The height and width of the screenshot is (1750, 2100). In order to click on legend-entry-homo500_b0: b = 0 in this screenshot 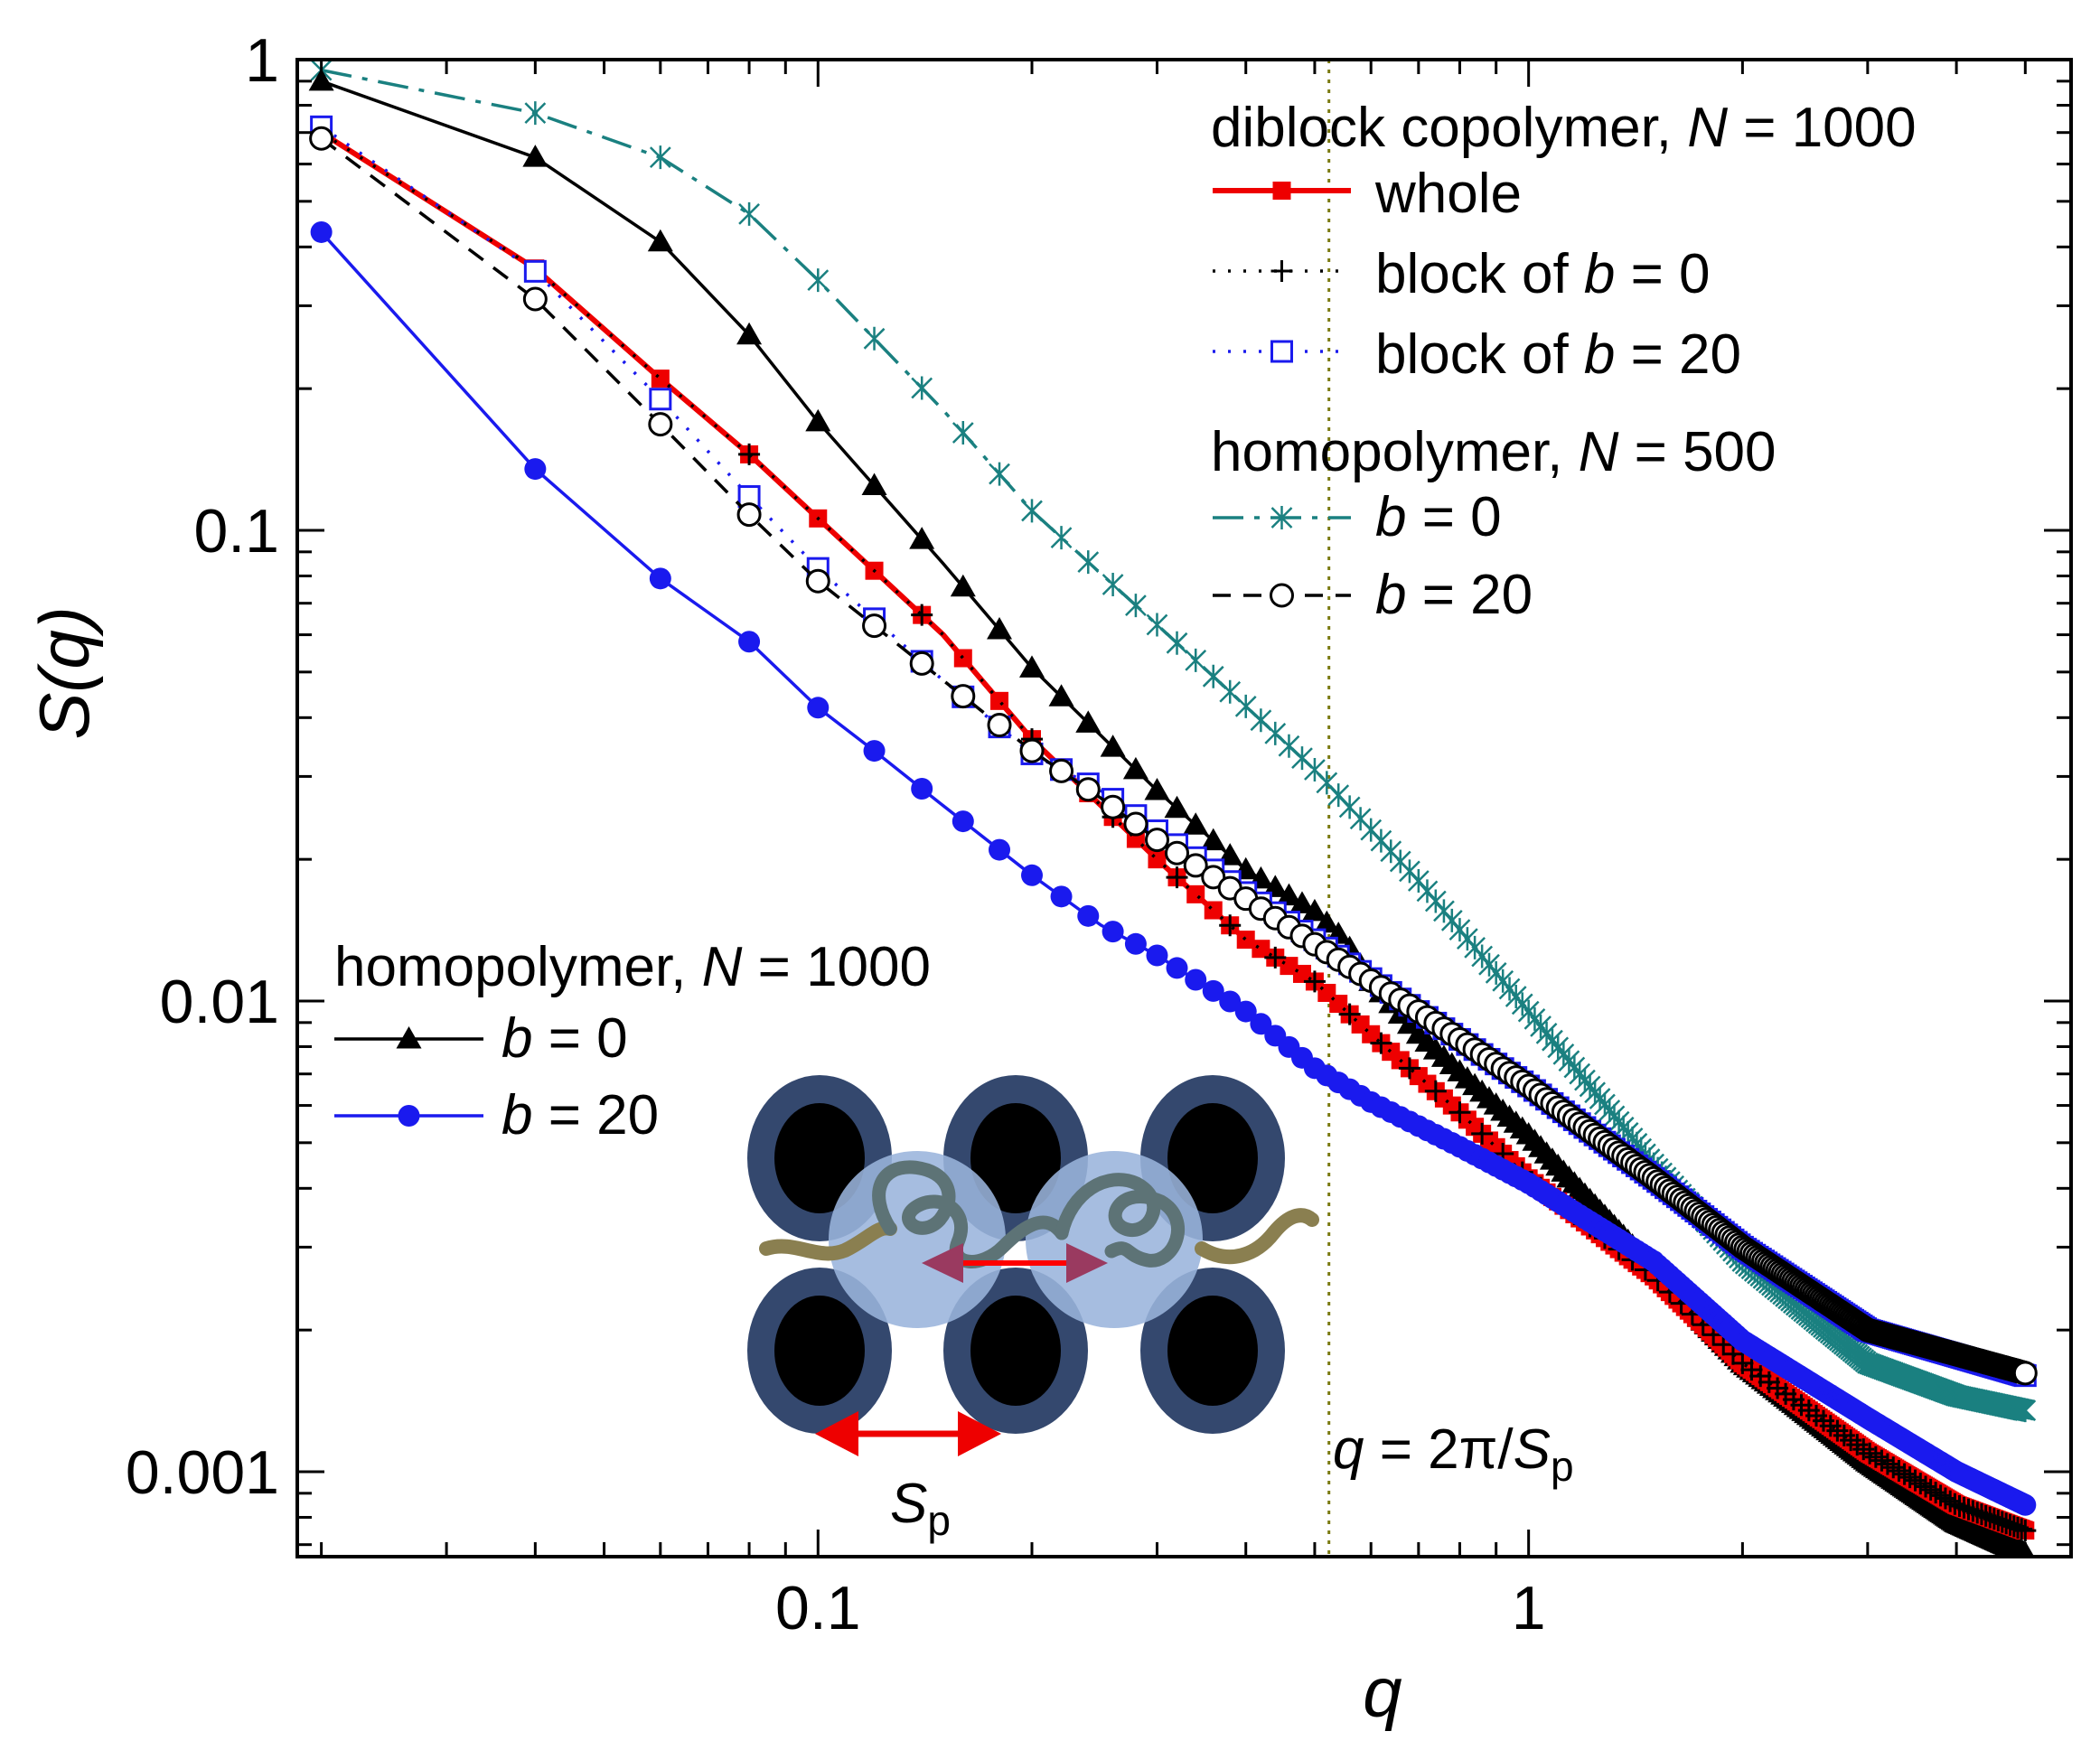, I will do `click(1438, 517)`.